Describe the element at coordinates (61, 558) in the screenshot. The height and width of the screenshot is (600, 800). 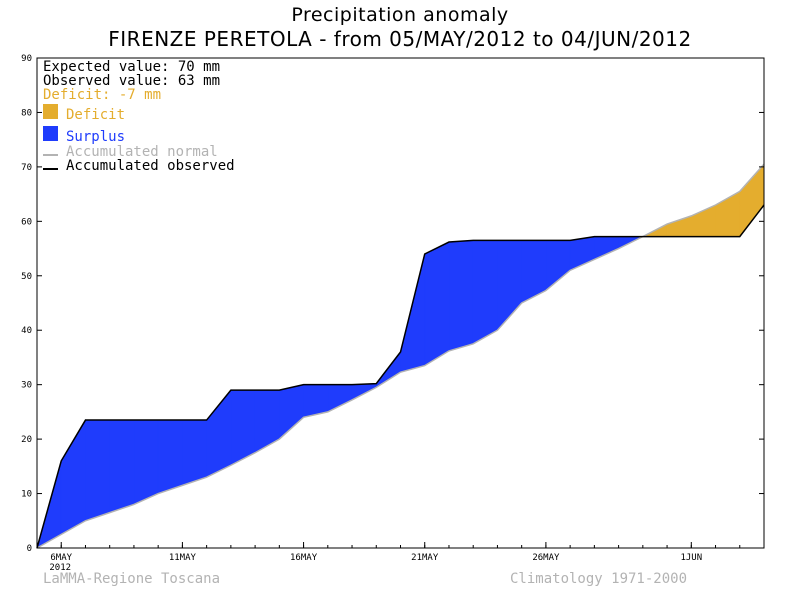
I see `x-tick-label: 6MAY` at that location.